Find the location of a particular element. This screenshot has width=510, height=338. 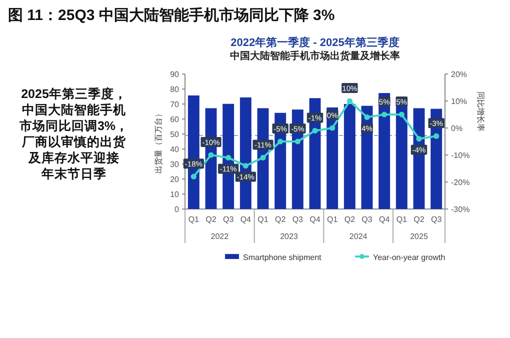

y-tick-label: 90 is located at coordinates (175, 74).